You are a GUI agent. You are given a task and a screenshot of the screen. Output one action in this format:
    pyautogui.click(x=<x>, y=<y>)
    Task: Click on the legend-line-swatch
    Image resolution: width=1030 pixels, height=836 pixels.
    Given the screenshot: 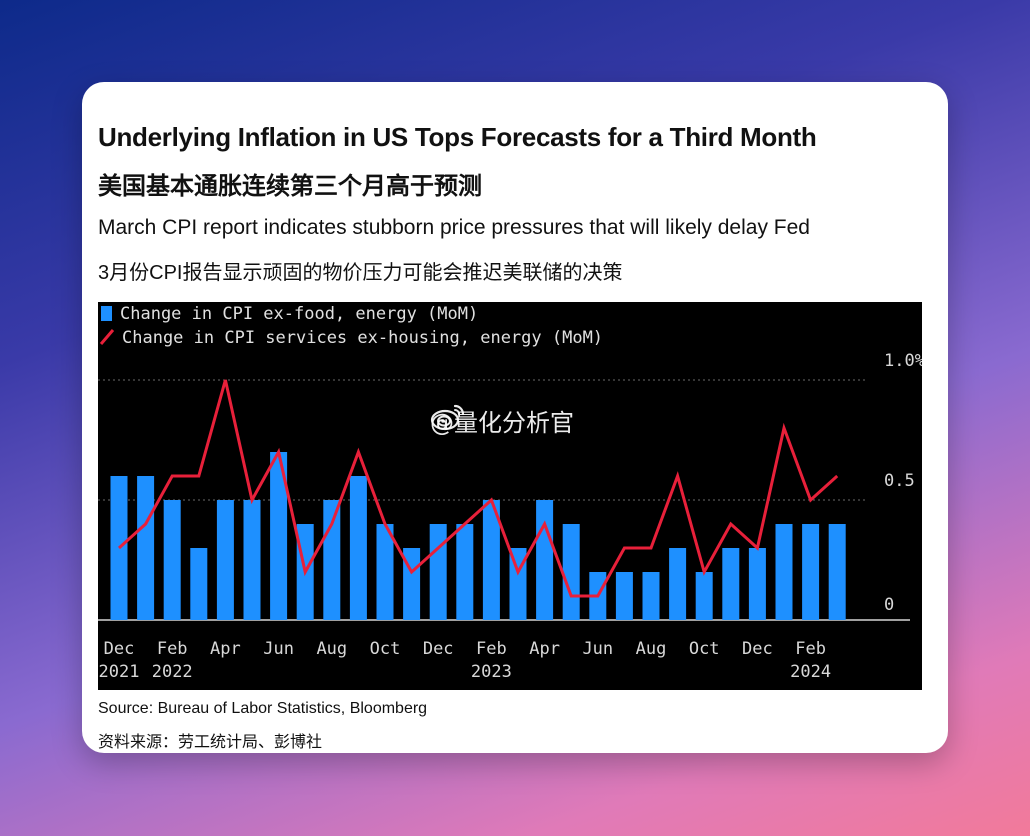 What is the action you would take?
    pyautogui.click(x=107, y=337)
    